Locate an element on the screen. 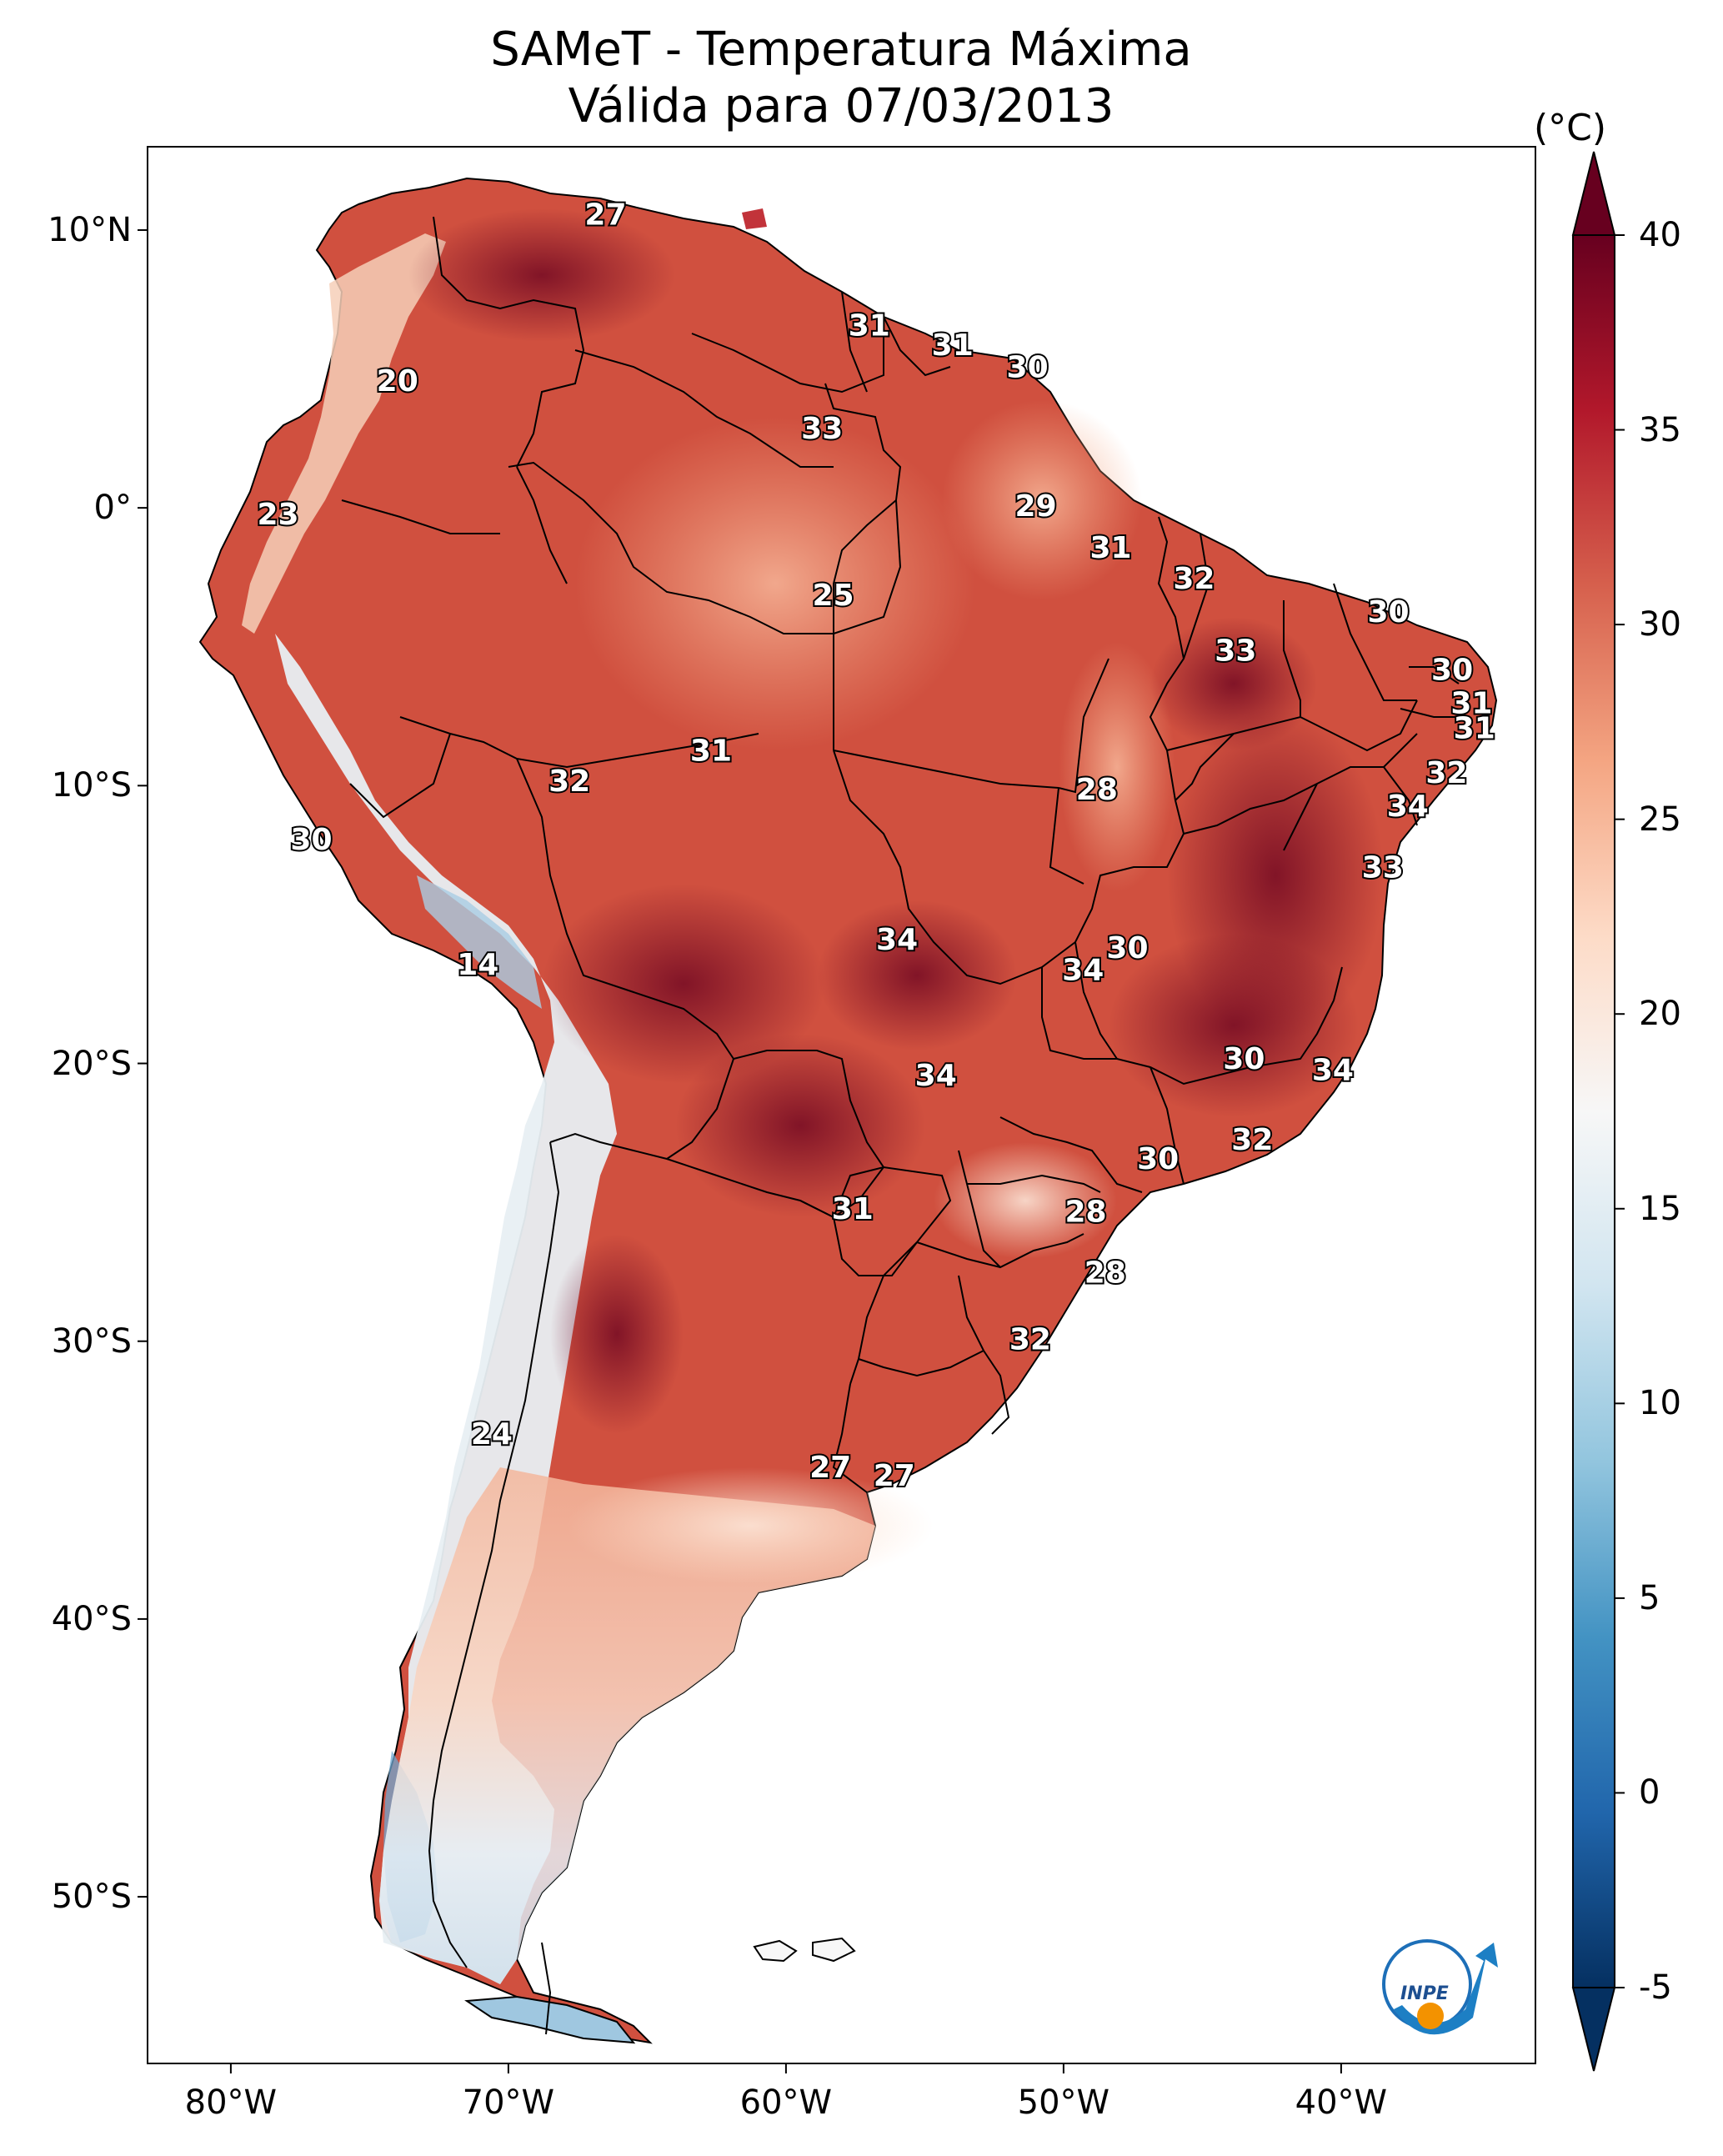  colorbar-body is located at coordinates (1594, 1111).